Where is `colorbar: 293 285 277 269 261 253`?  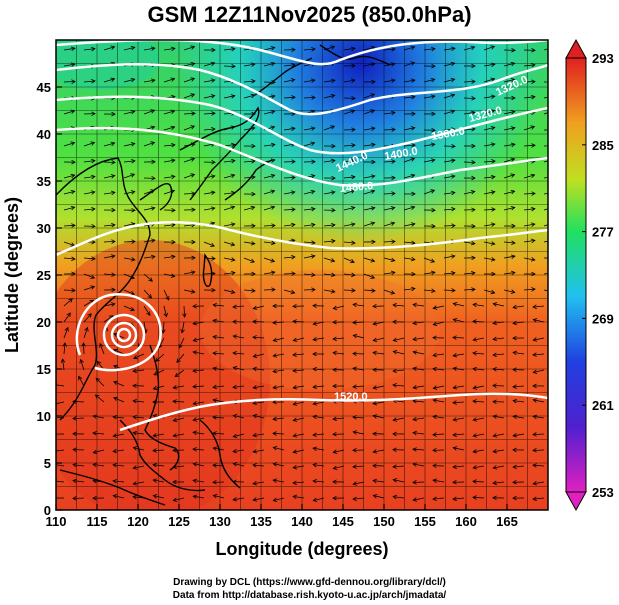 colorbar: 293 285 277 269 261 253 is located at coordinates (589, 275).